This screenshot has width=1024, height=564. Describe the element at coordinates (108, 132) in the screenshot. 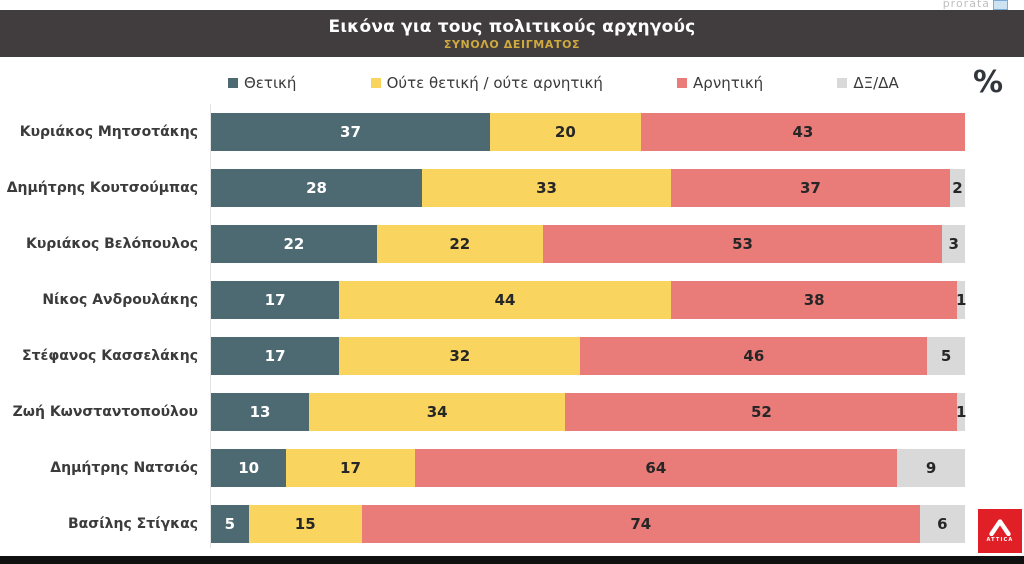

I see `bar-row-label: Κυριάκος Μητσοτάκης` at that location.